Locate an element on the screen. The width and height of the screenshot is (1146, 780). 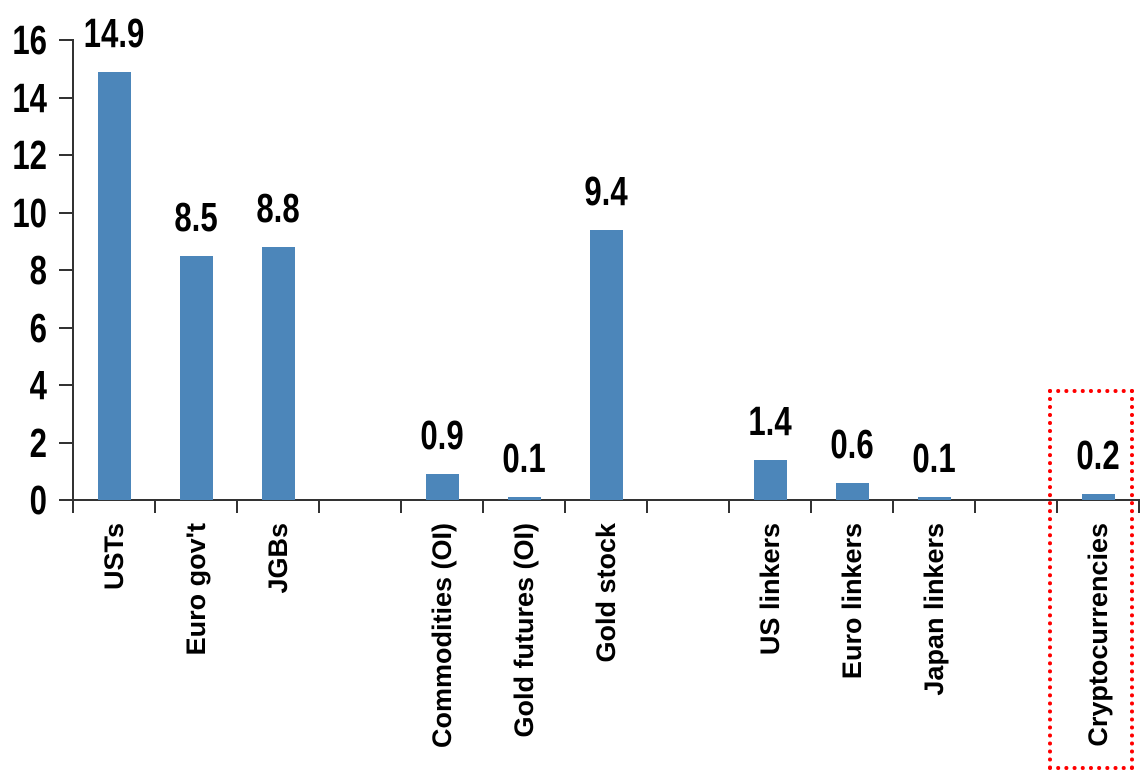
bar-value-label: 8.5 is located at coordinates (196, 216).